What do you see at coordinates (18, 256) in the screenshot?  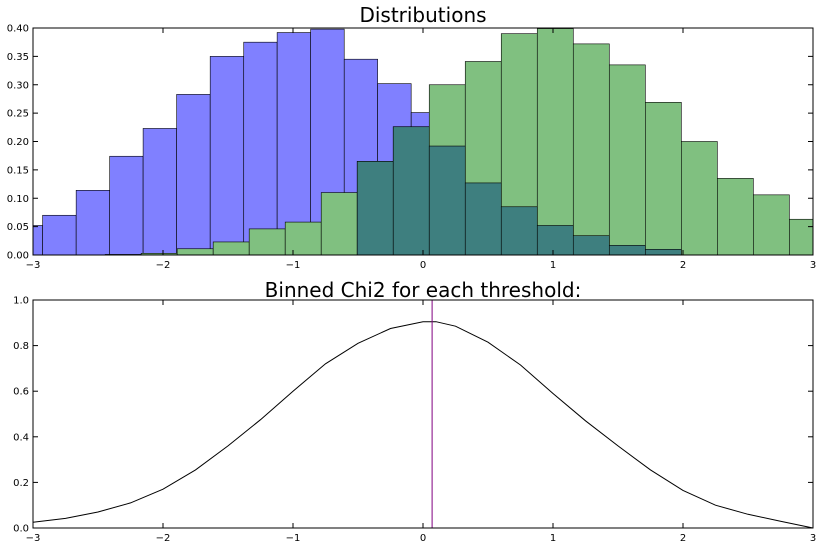 I see `y-tick-label: 0.00` at bounding box center [18, 256].